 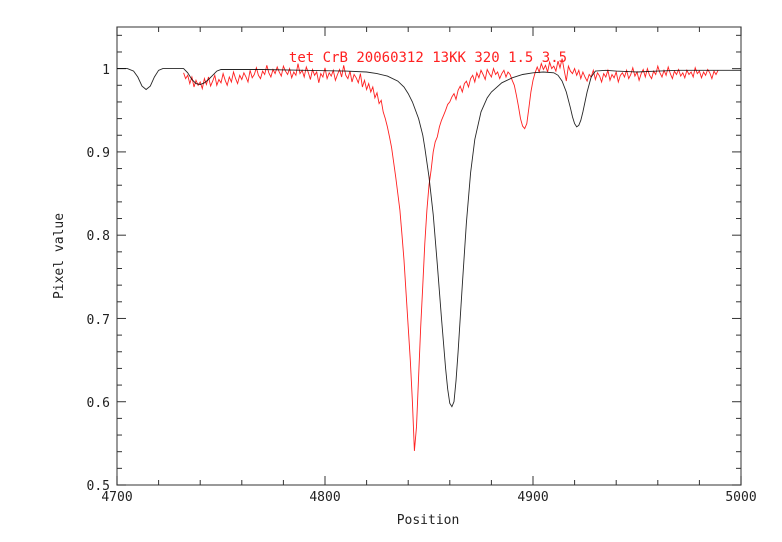 I want to click on y-tick-label-0.8: 0.8, so click(x=98, y=236).